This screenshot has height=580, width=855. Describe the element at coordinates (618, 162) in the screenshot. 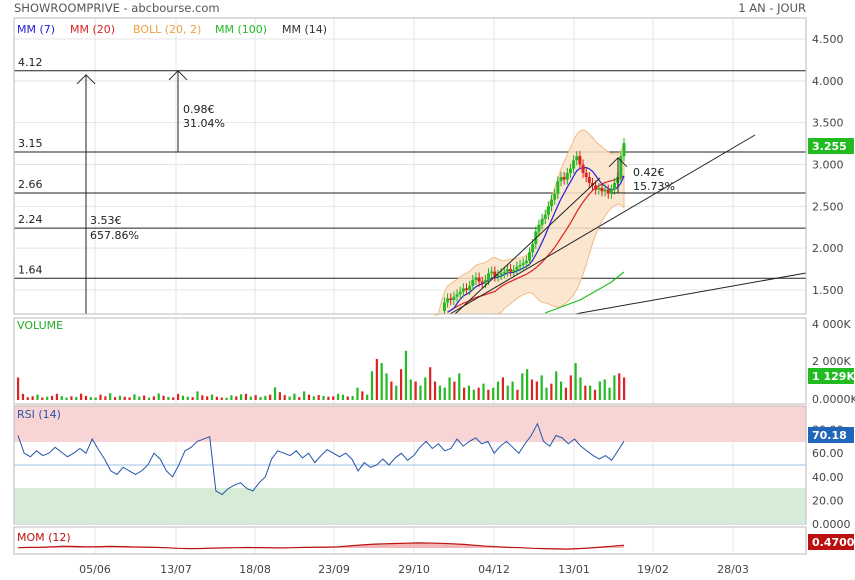

I see `arrow-head` at that location.